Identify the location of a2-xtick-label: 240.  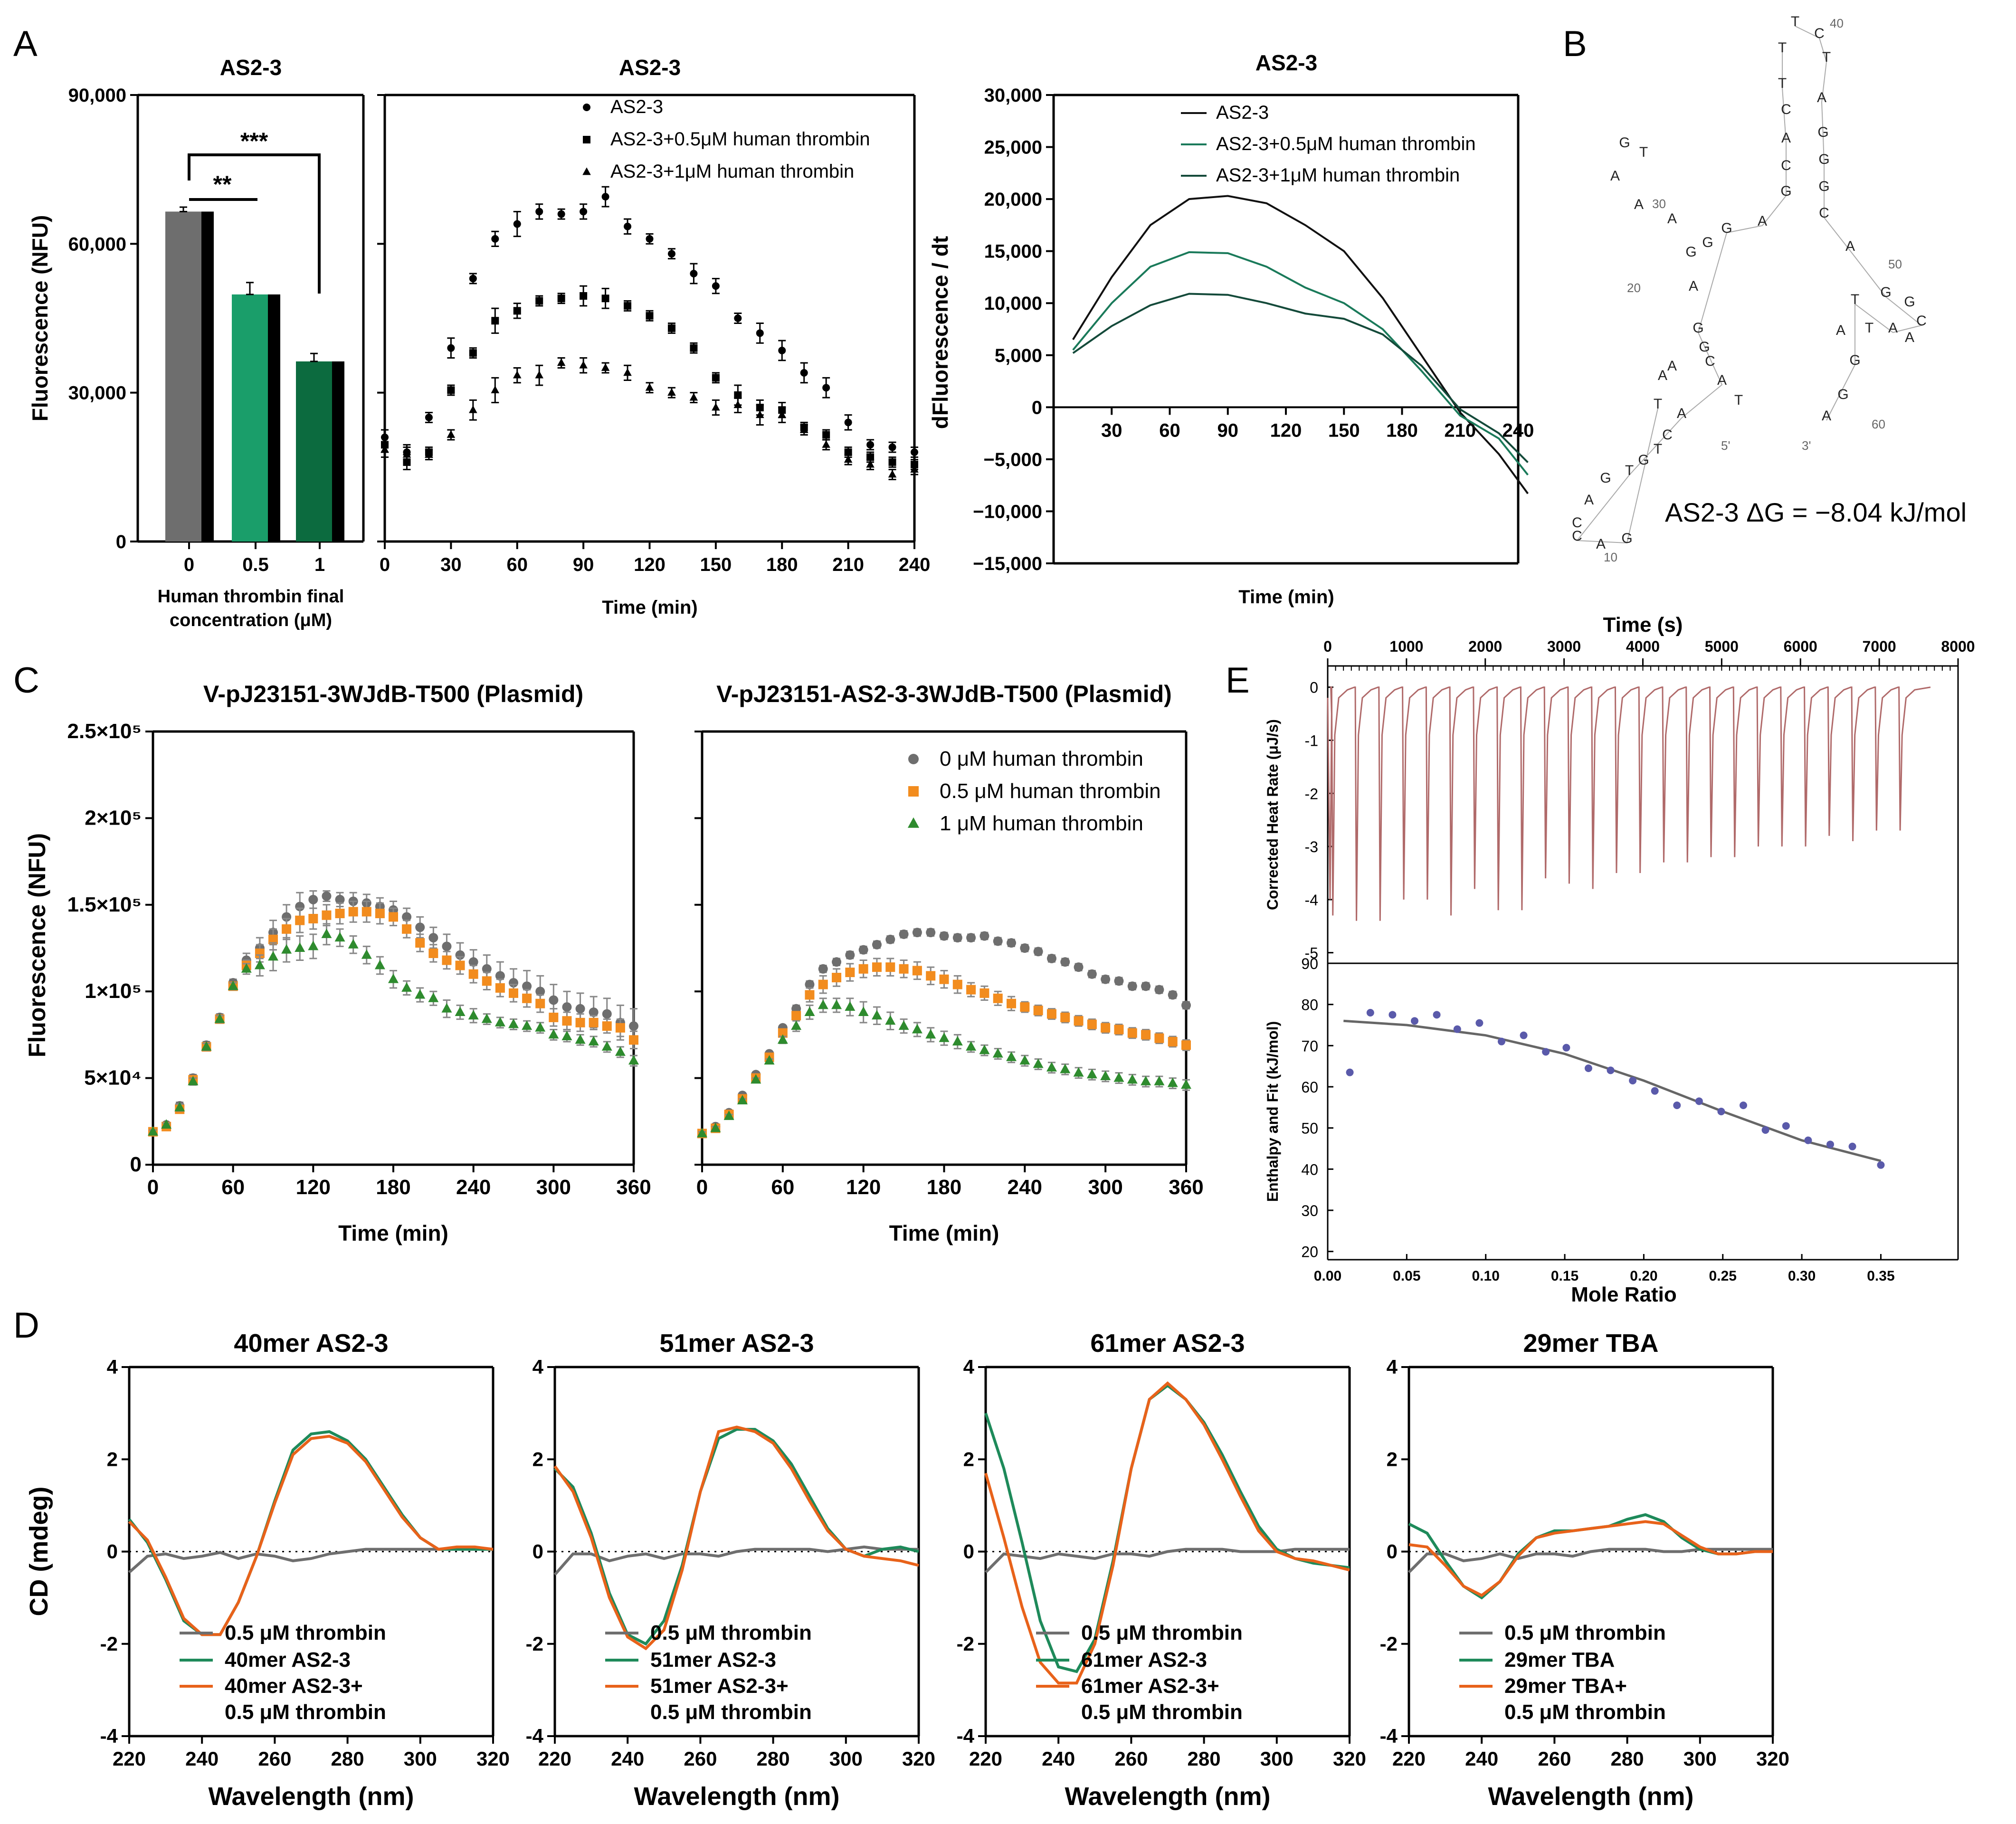
(915, 564).